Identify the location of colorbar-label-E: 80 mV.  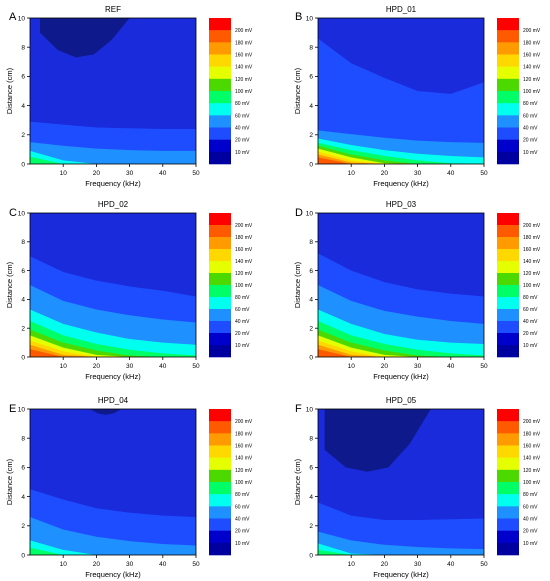
(242, 495).